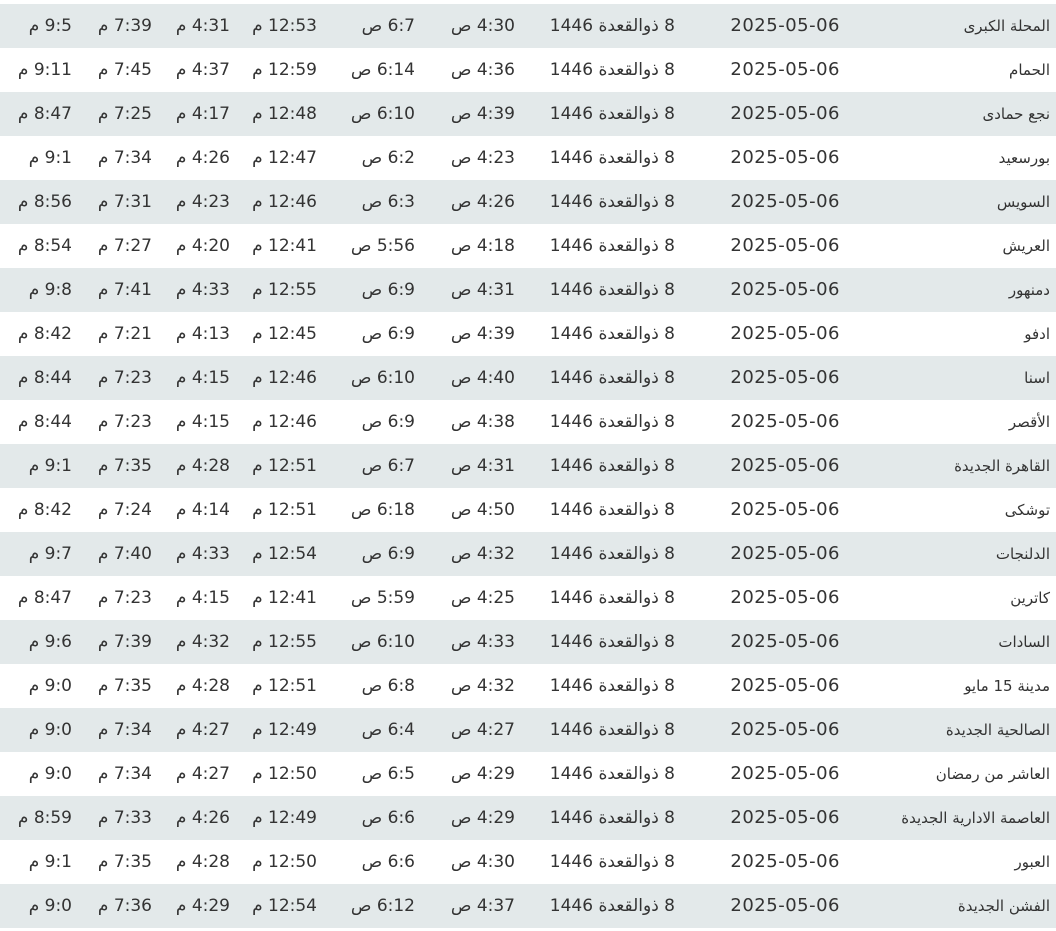  Describe the element at coordinates (44, 818) in the screenshot. I see `isha-time-cell: 8:59 م` at that location.